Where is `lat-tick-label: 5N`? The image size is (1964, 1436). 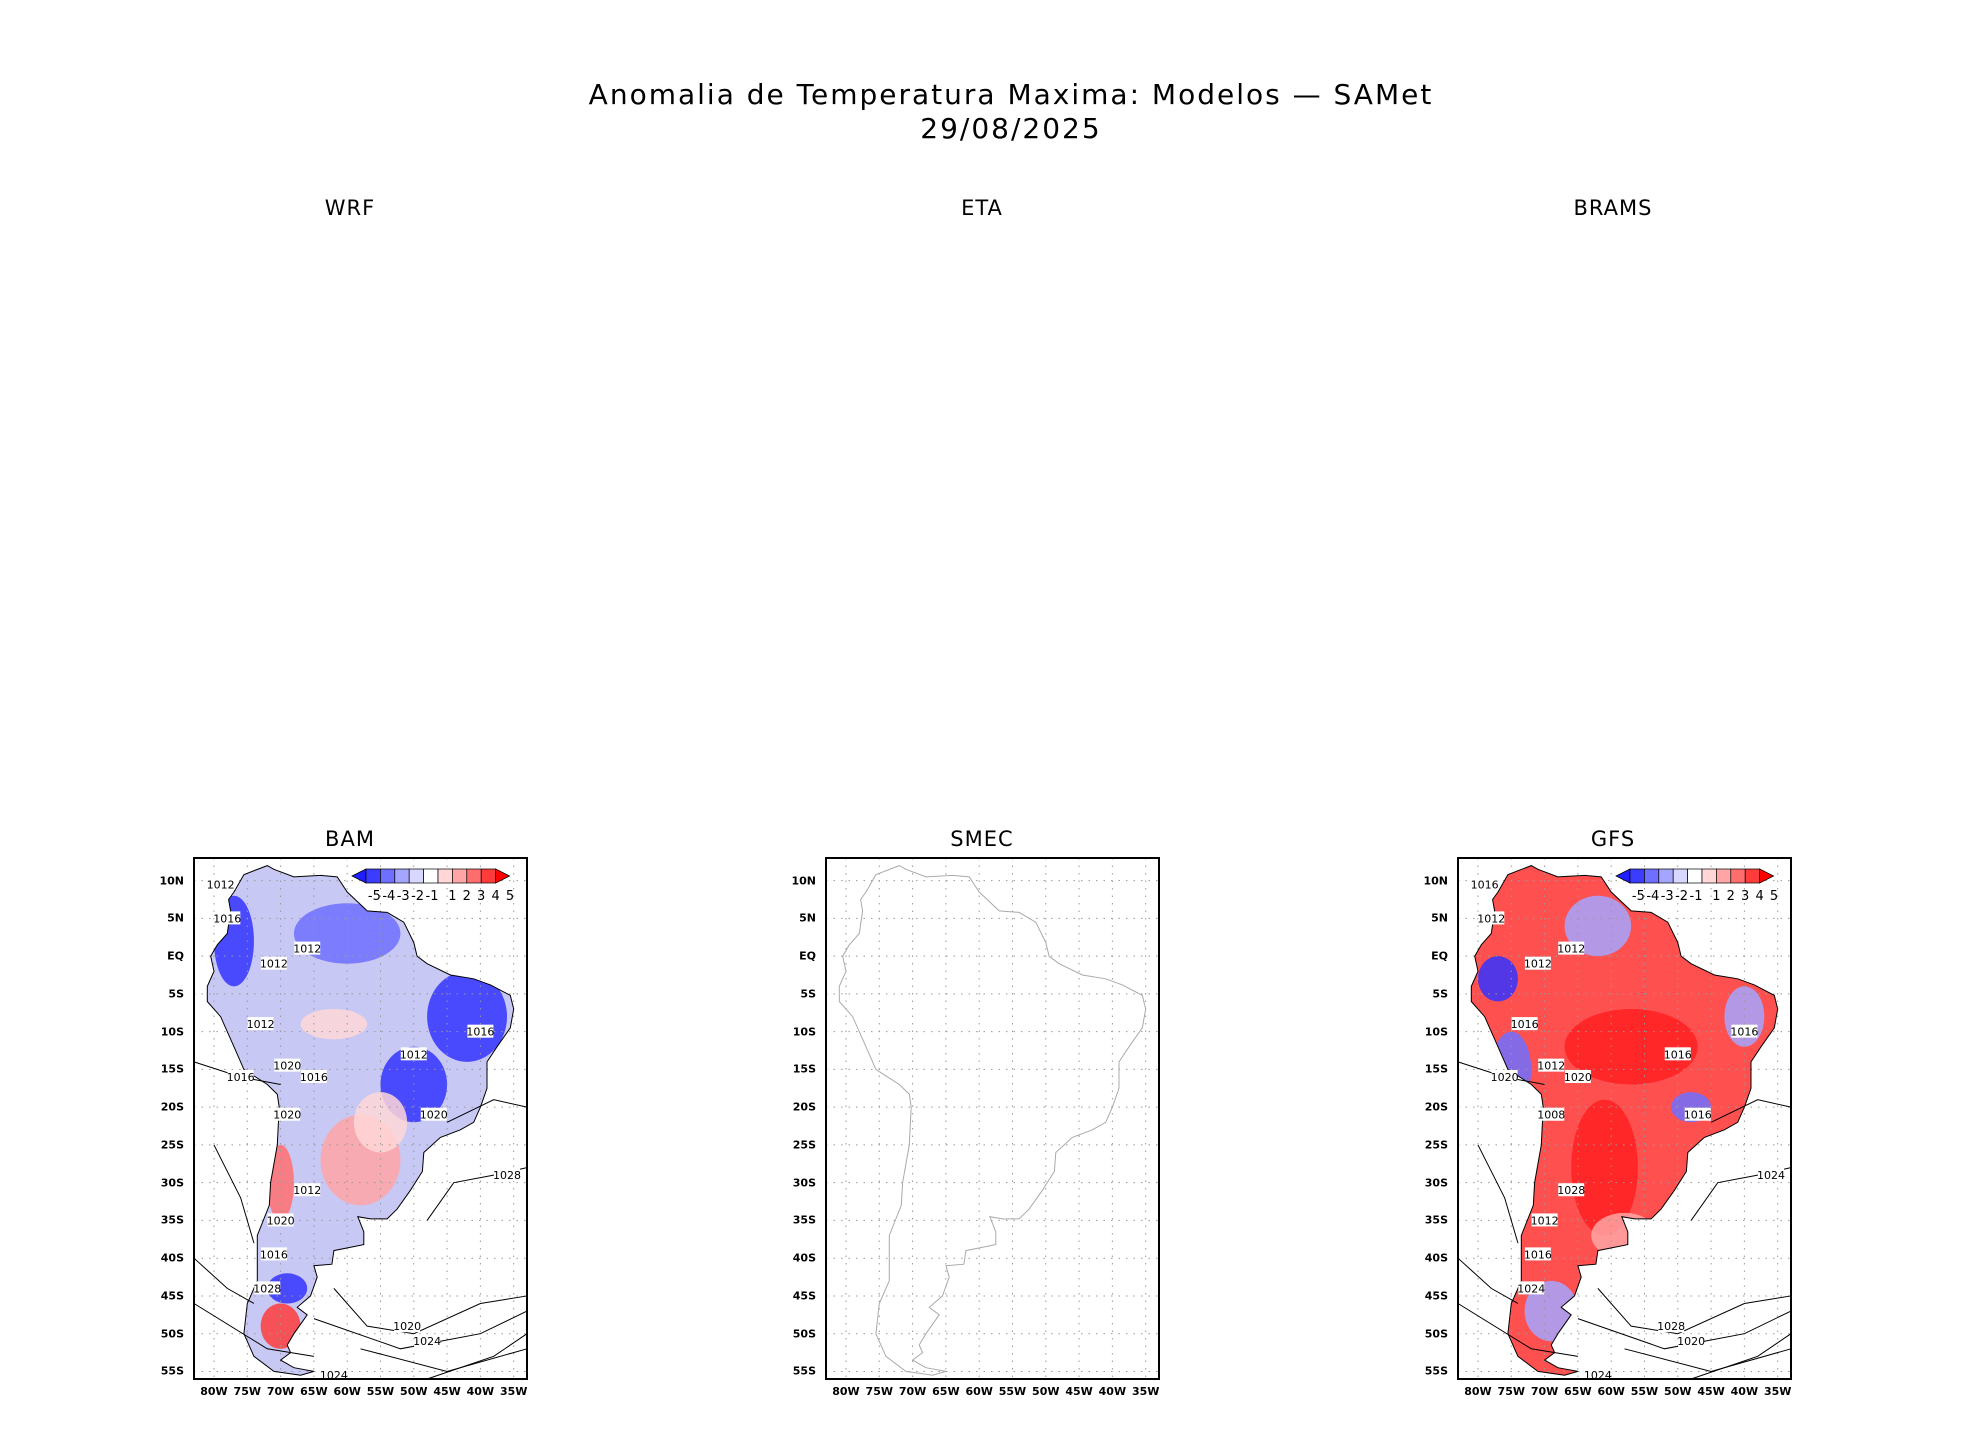
lat-tick-label: 5N is located at coordinates (175, 918).